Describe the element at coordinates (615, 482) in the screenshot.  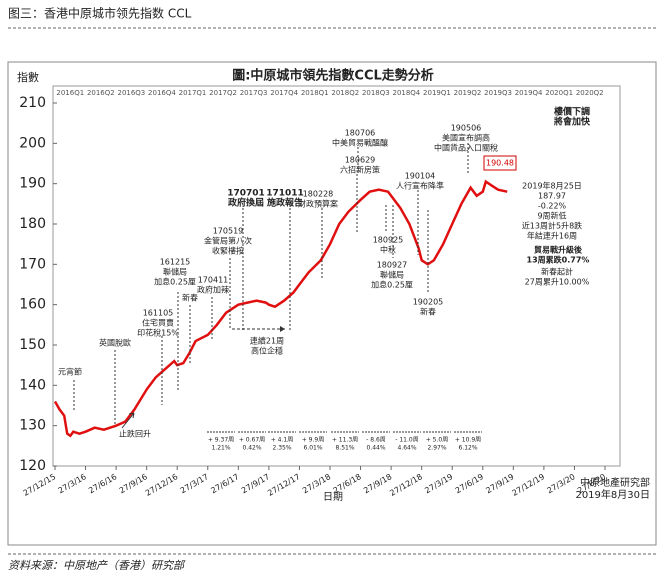
I see `credit: 中原地產研究部` at that location.